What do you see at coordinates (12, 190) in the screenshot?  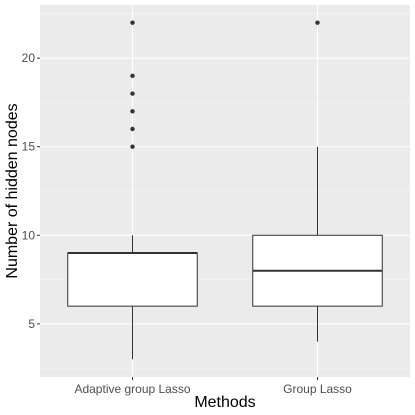 I see `y-axis-title: Number of hidden nodes` at bounding box center [12, 190].